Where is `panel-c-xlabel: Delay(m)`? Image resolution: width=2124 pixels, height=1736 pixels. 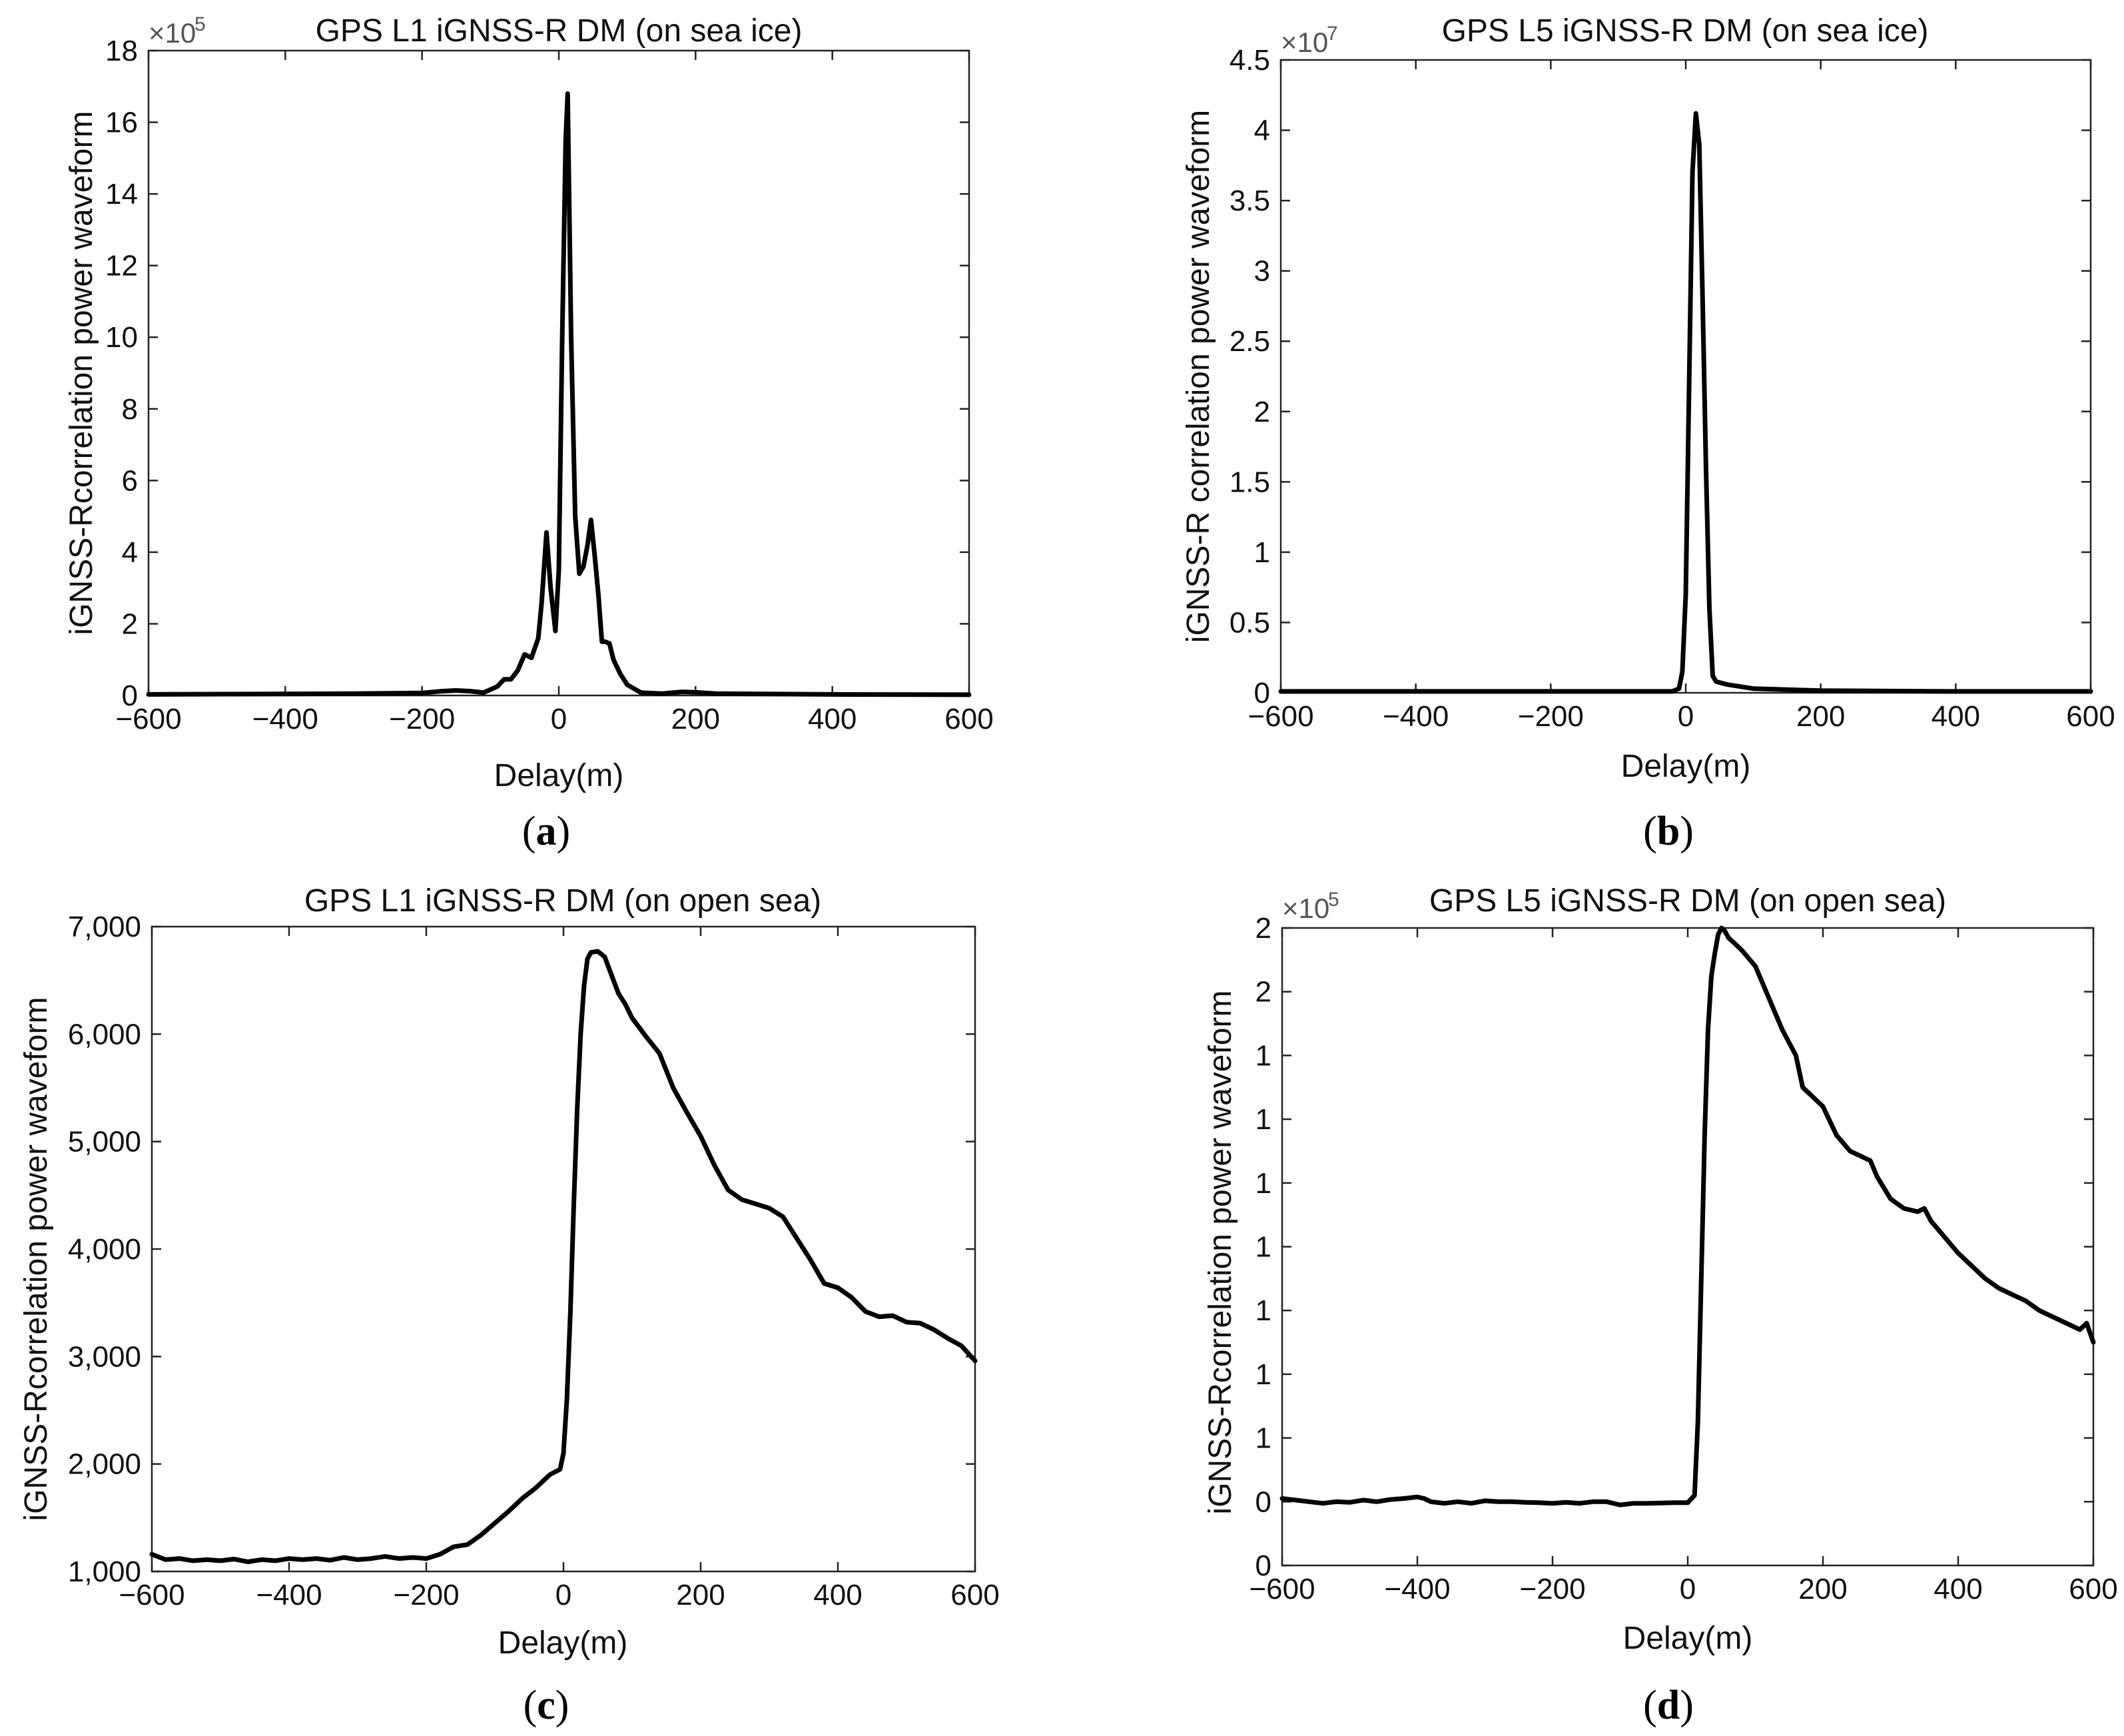 panel-c-xlabel: Delay(m) is located at coordinates (563, 1643).